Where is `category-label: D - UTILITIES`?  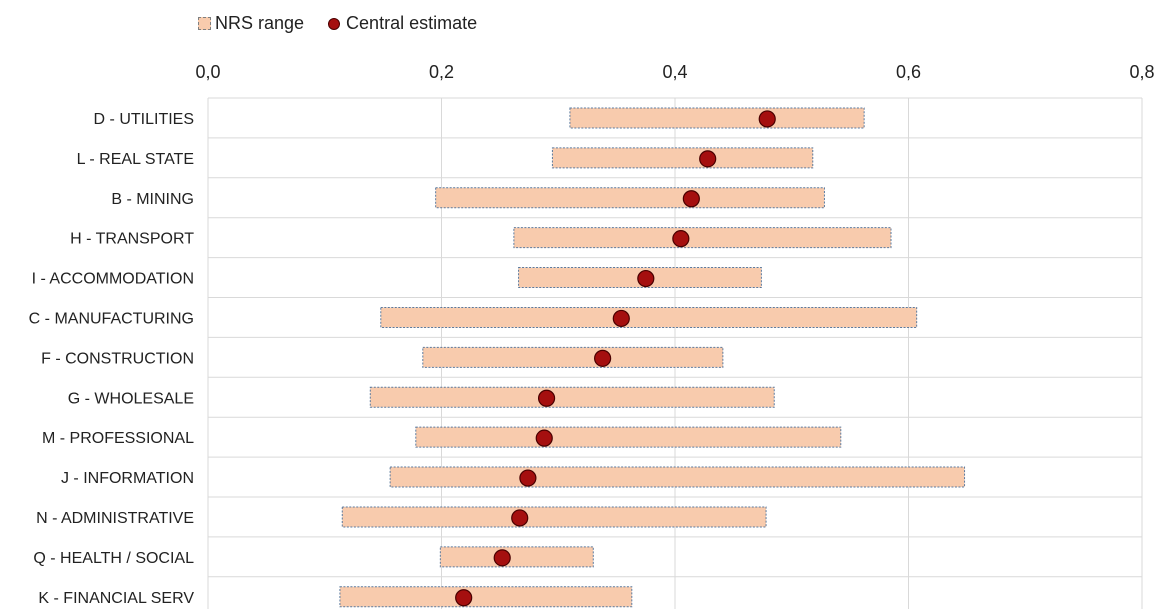
category-label: D - UTILITIES is located at coordinates (144, 119).